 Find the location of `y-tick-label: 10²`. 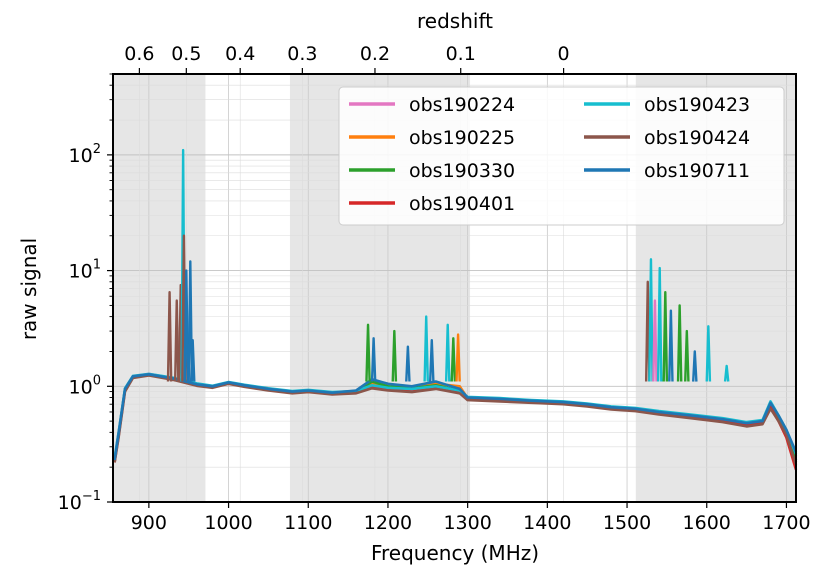

y-tick-label: 10² is located at coordinates (85, 154).